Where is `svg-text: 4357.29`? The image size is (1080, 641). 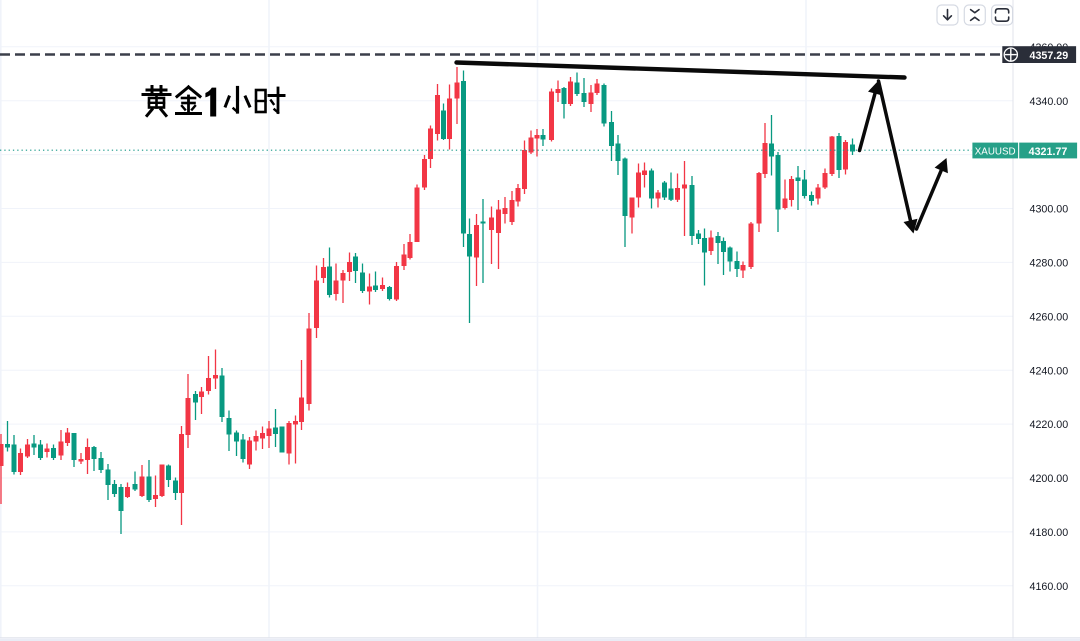 svg-text: 4357.29 is located at coordinates (1049, 56).